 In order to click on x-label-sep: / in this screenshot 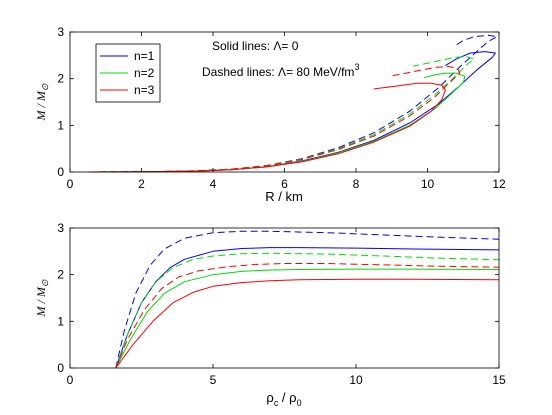, I will do `click(283, 397)`.